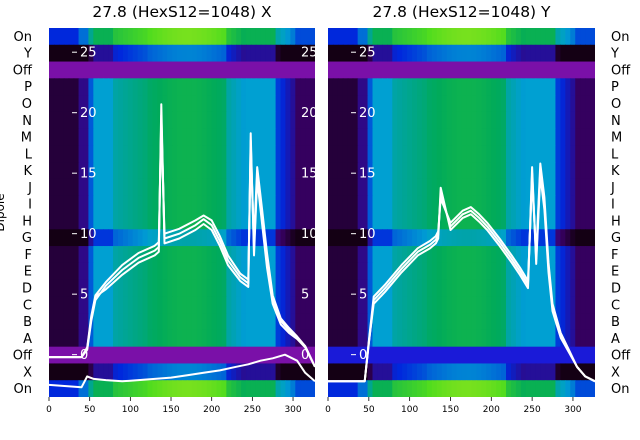  Describe the element at coordinates (27, 305) in the screenshot. I see `dipole-label: C` at that location.